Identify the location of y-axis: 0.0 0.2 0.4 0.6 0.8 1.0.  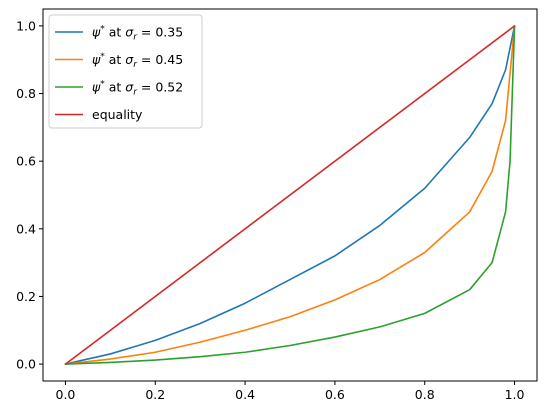
(29, 195).